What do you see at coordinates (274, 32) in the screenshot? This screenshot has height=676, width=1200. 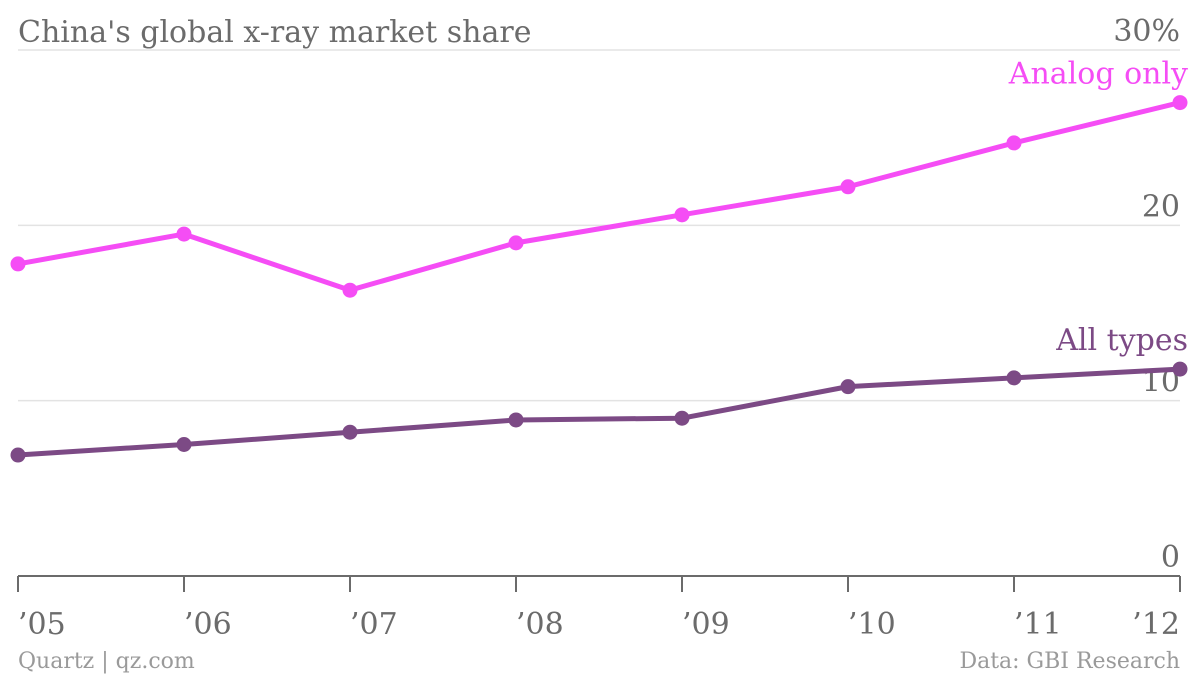 I see `chart-title: China's global x-ray market share` at bounding box center [274, 32].